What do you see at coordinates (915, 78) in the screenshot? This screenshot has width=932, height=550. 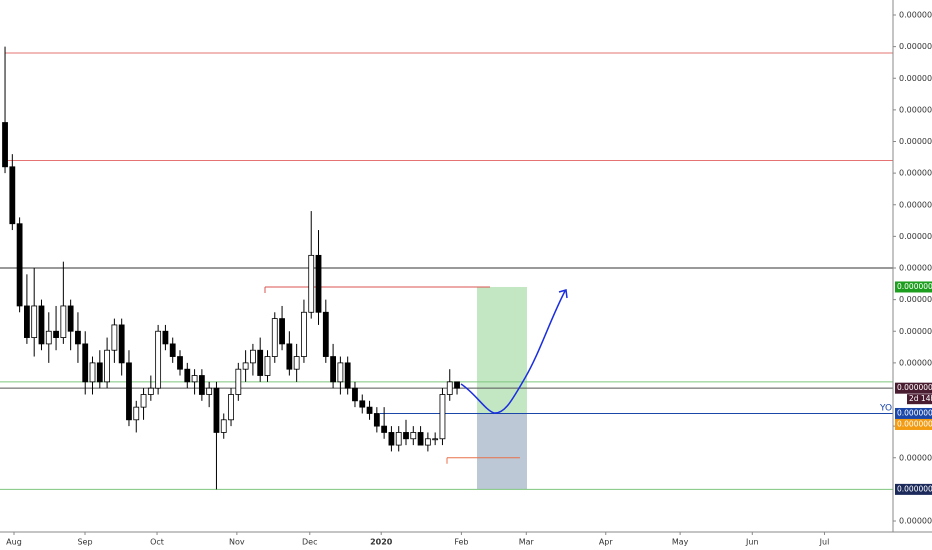 I see `y-tick-label: 0.00000115` at bounding box center [915, 78].